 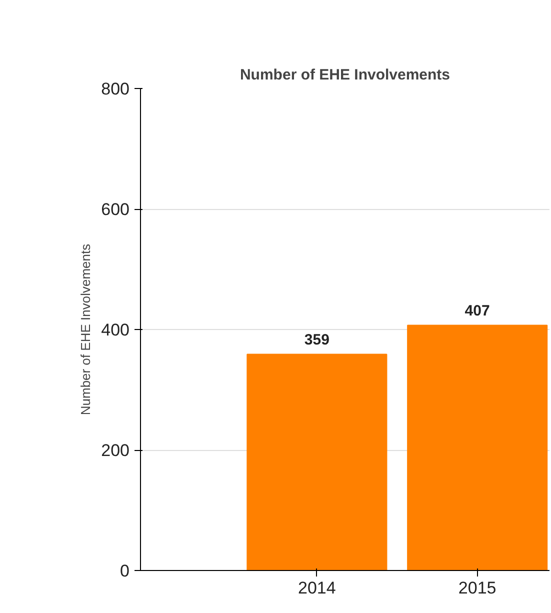 I want to click on data-label: 407, so click(x=477, y=311).